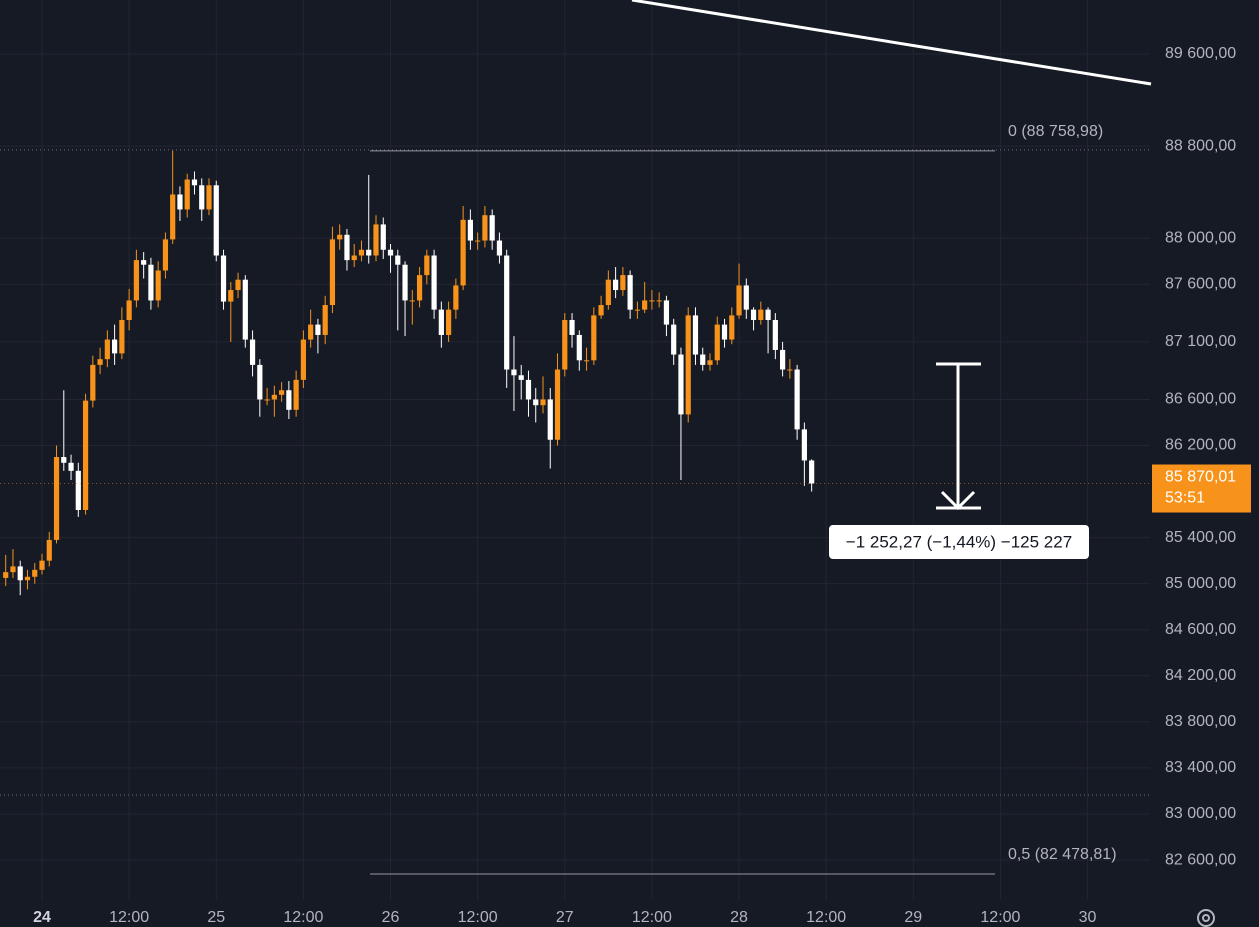 This screenshot has height=927, width=1259. Describe the element at coordinates (891, 43) in the screenshot. I see `trend-line` at that location.